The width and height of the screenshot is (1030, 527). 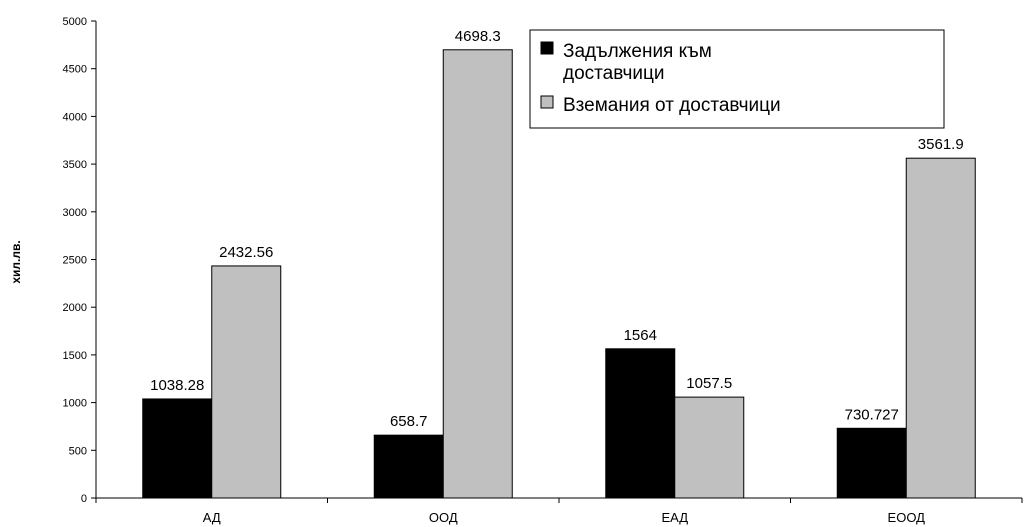 What do you see at coordinates (872, 414) in the screenshot?
I see `data-label: 730.727` at bounding box center [872, 414].